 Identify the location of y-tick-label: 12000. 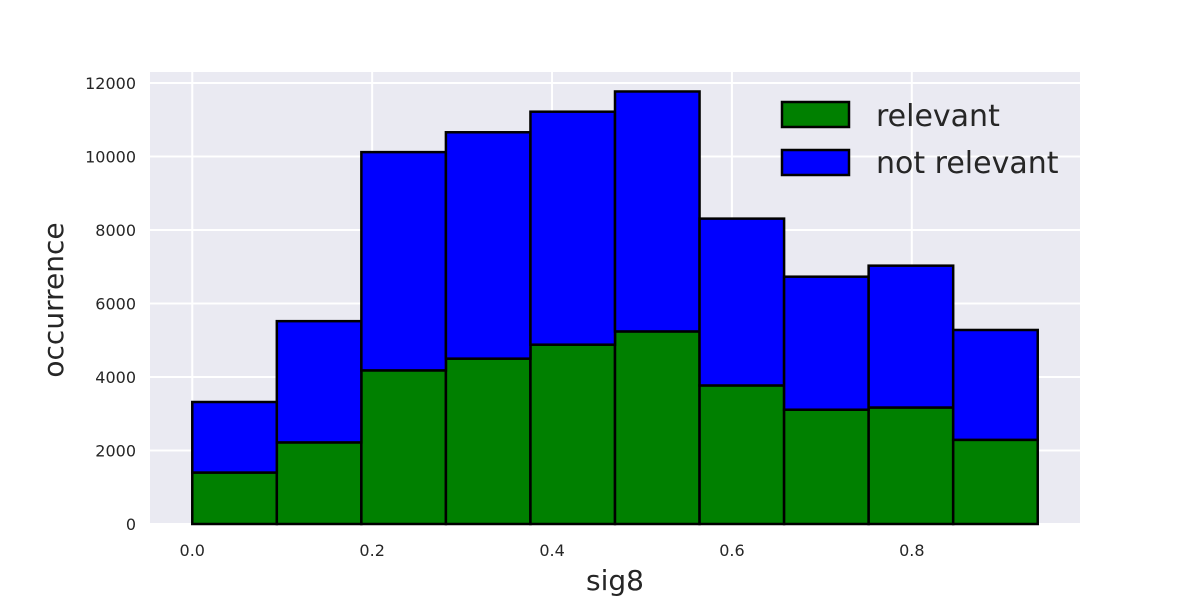
(110, 83).